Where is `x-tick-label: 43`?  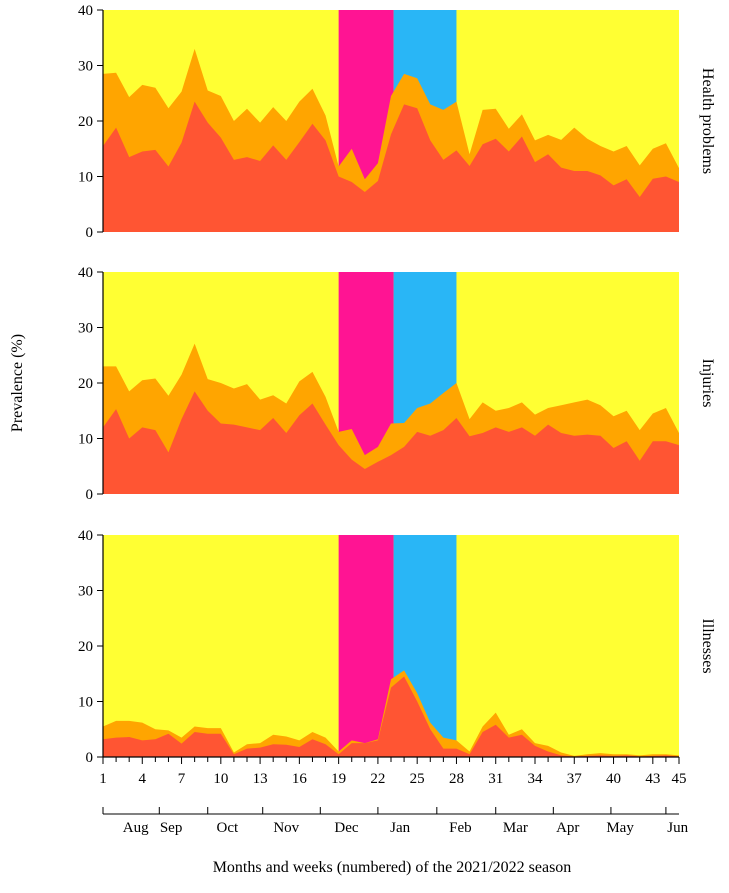
x-tick-label: 43 is located at coordinates (652, 779).